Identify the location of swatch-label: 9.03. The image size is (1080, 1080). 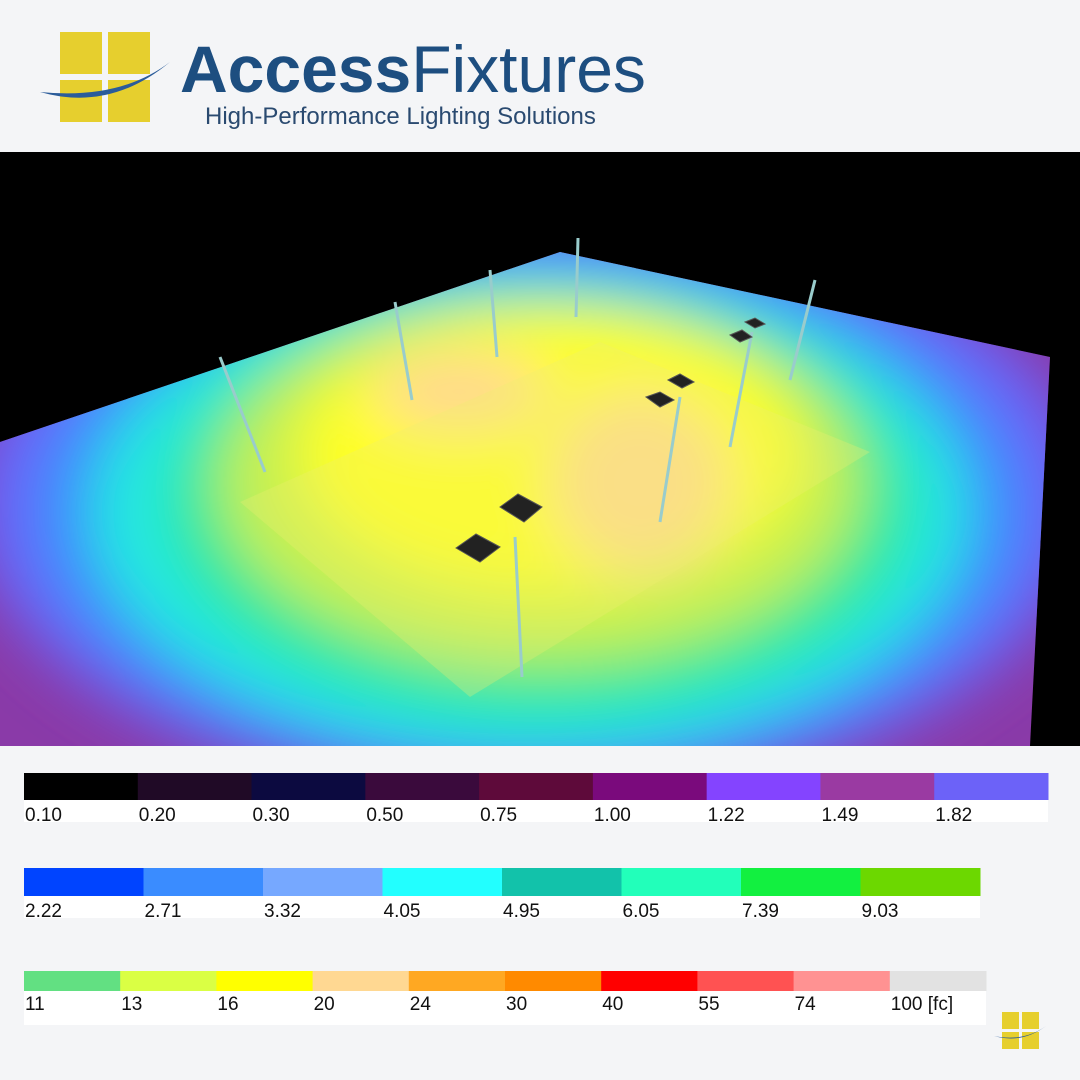
(880, 911).